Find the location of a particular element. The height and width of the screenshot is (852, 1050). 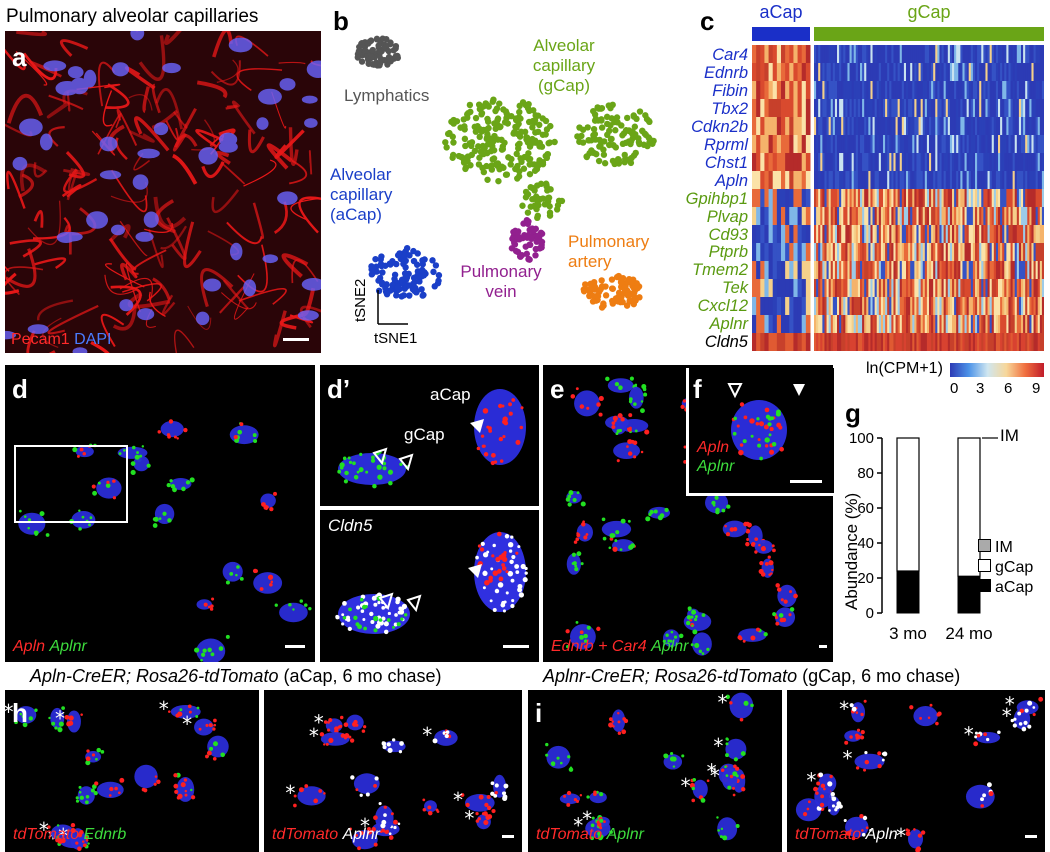

panel-d2-top-image: aCap gCap is located at coordinates (429, 435).